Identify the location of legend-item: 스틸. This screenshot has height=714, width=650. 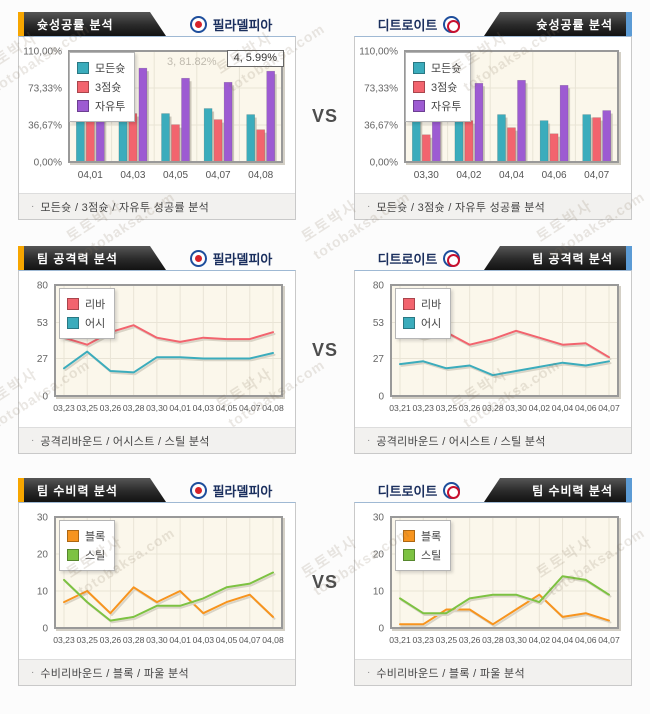
(86, 555).